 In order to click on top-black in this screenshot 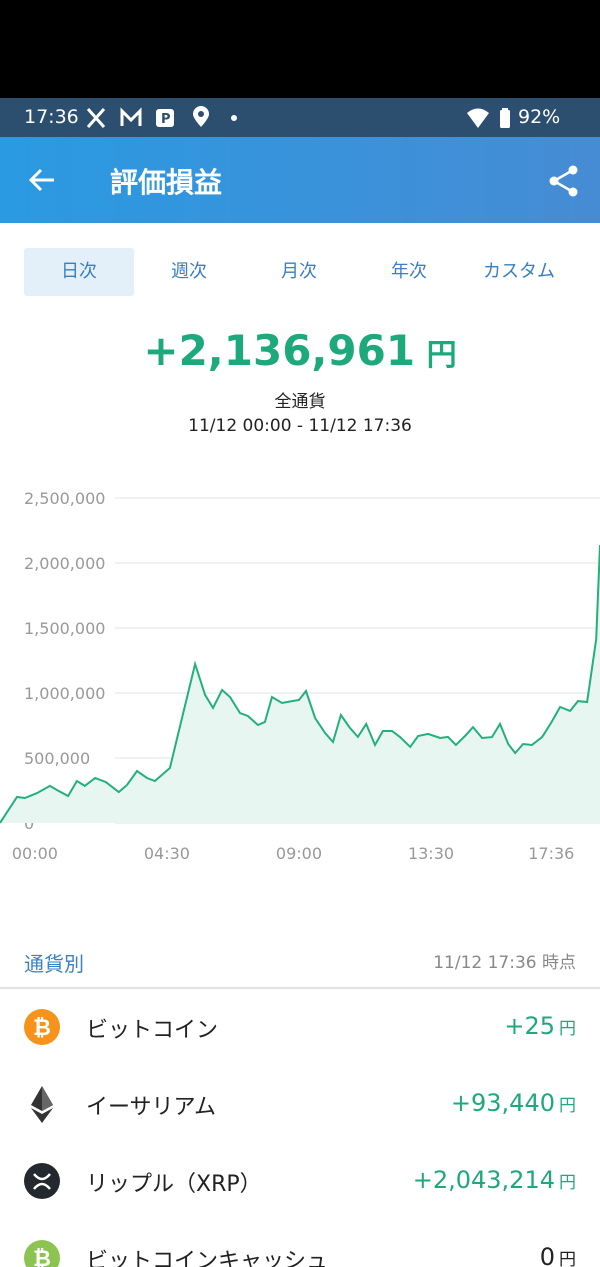, I will do `click(300, 49)`.